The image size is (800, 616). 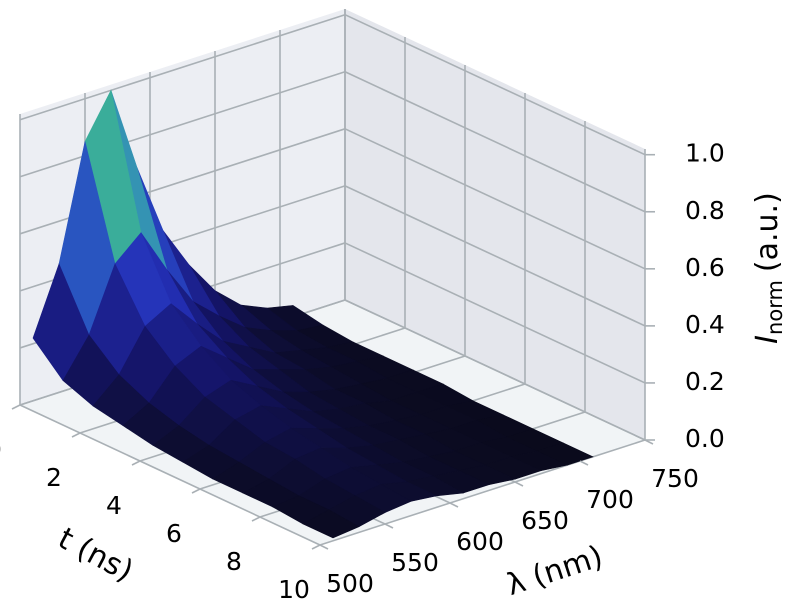 What do you see at coordinates (705, 267) in the screenshot?
I see `z-tick-label: 0.6` at bounding box center [705, 267].